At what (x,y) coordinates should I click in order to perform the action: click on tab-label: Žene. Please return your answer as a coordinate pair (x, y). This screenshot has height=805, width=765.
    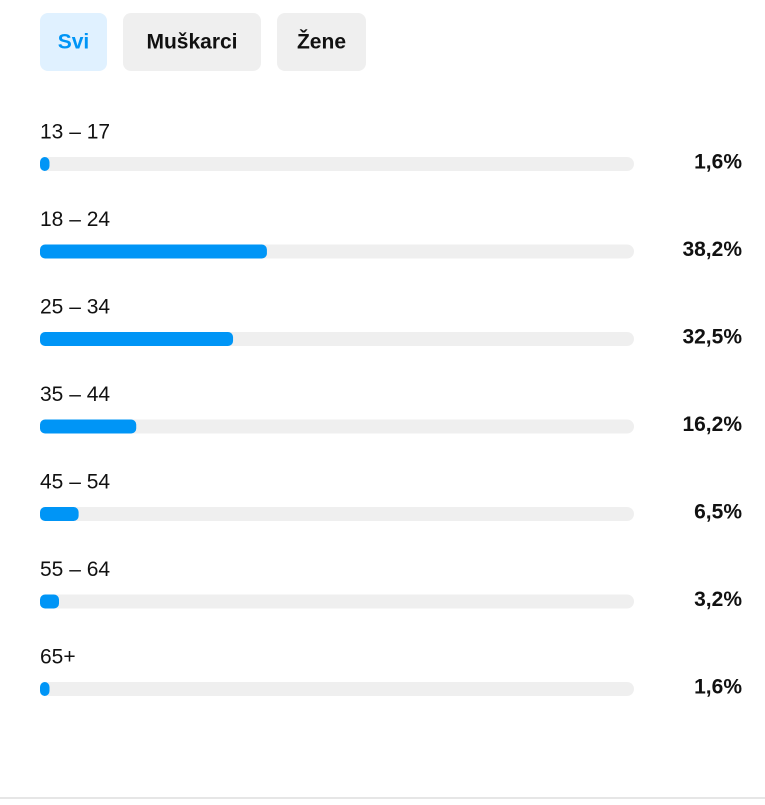
    Looking at the image, I should click on (321, 42).